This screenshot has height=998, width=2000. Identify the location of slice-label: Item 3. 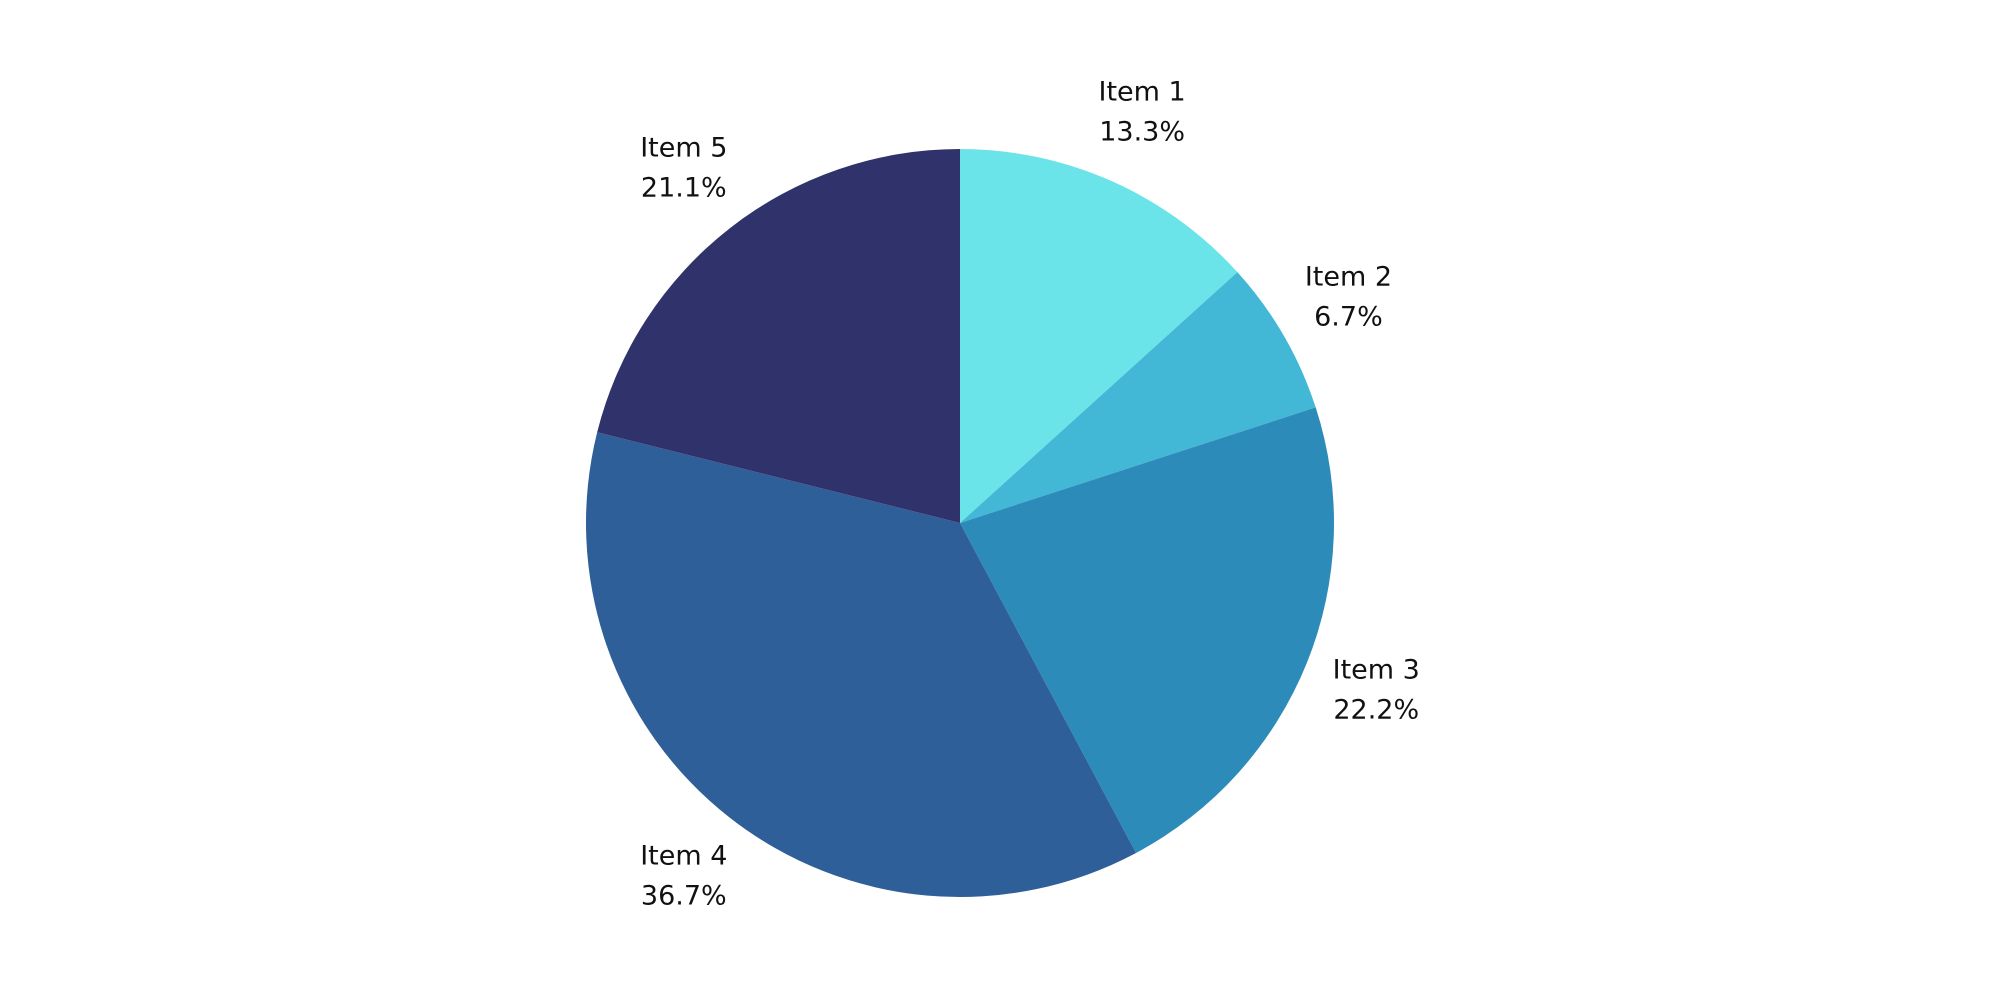
(1376, 669).